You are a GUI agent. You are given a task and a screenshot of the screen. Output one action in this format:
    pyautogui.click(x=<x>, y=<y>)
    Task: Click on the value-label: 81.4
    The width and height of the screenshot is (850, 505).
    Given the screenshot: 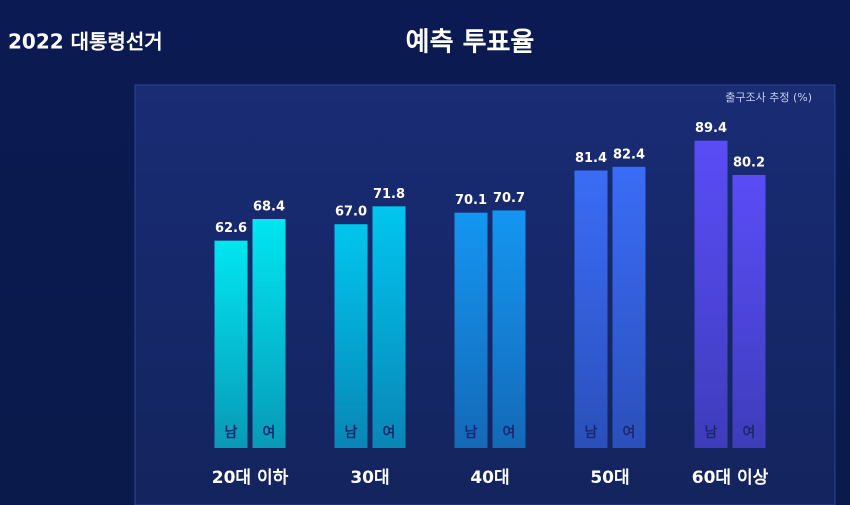 What is the action you would take?
    pyautogui.click(x=591, y=158)
    